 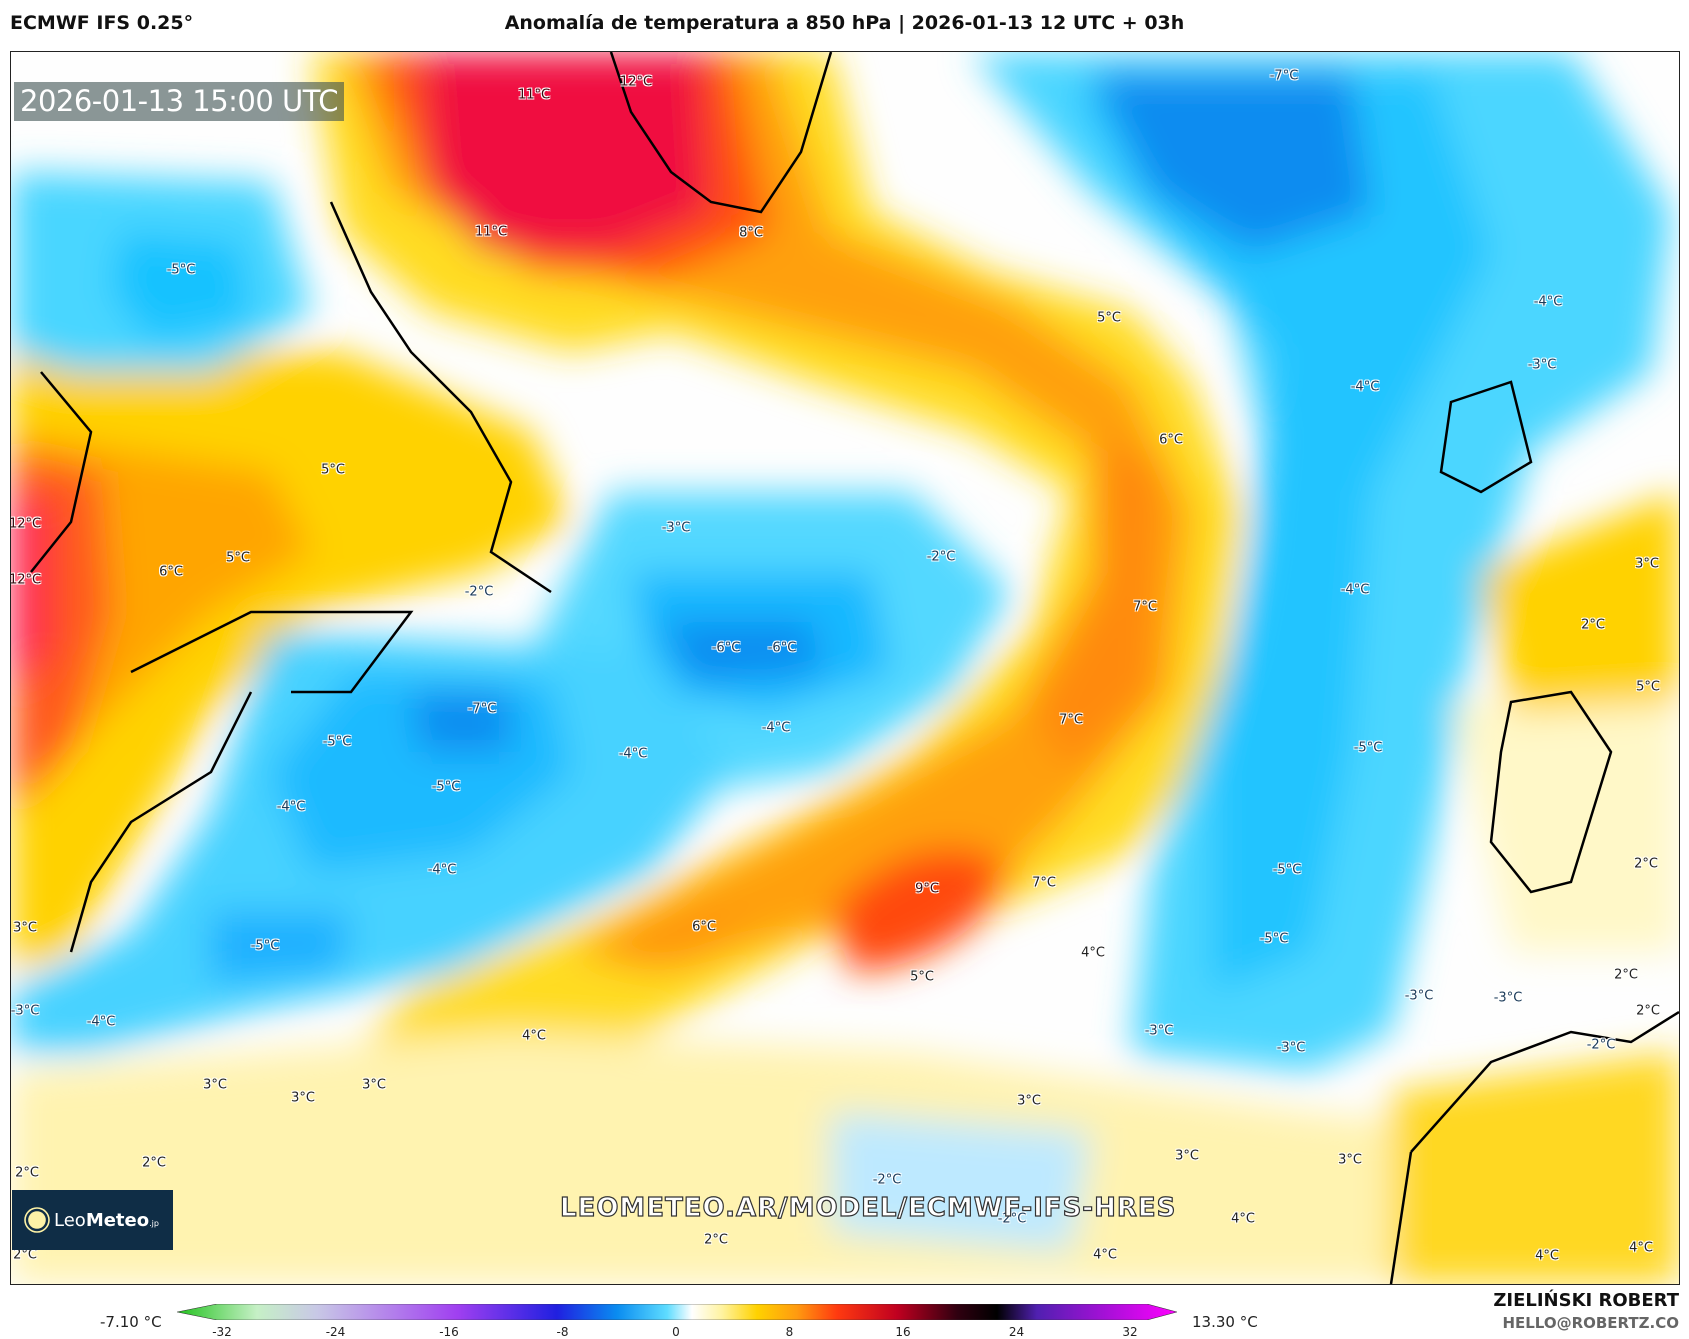 What do you see at coordinates (751, 233) in the screenshot?
I see `isotherm-label: 8°C` at bounding box center [751, 233].